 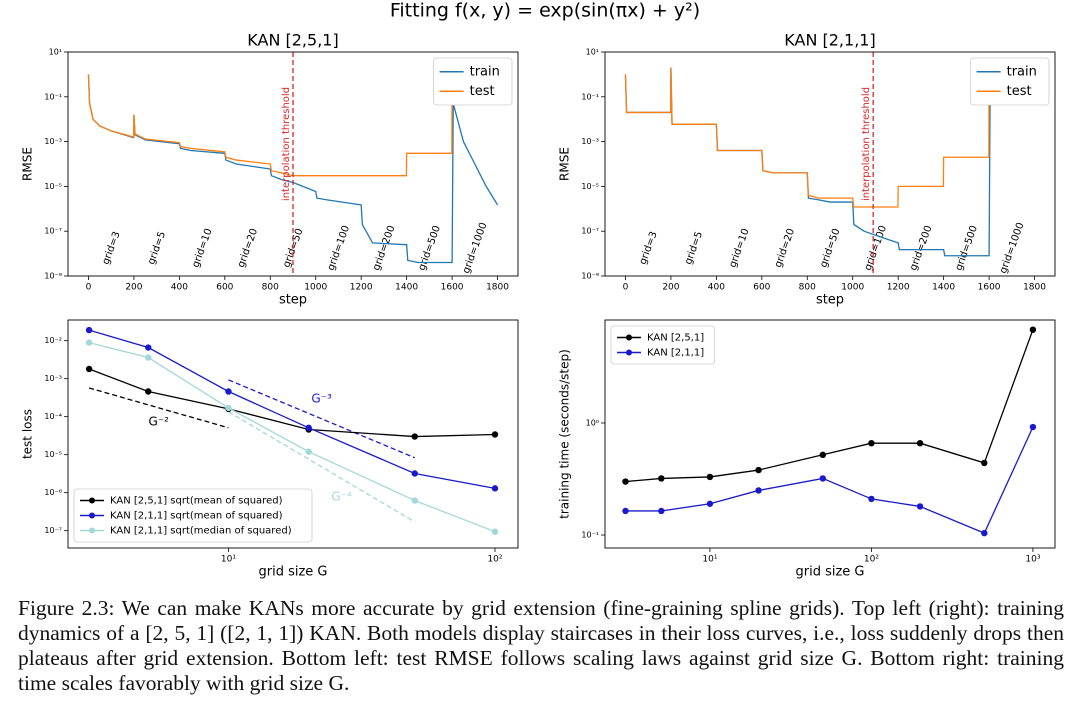 What do you see at coordinates (921, 248) in the screenshot?
I see `grid-annotation: grid=200` at bounding box center [921, 248].